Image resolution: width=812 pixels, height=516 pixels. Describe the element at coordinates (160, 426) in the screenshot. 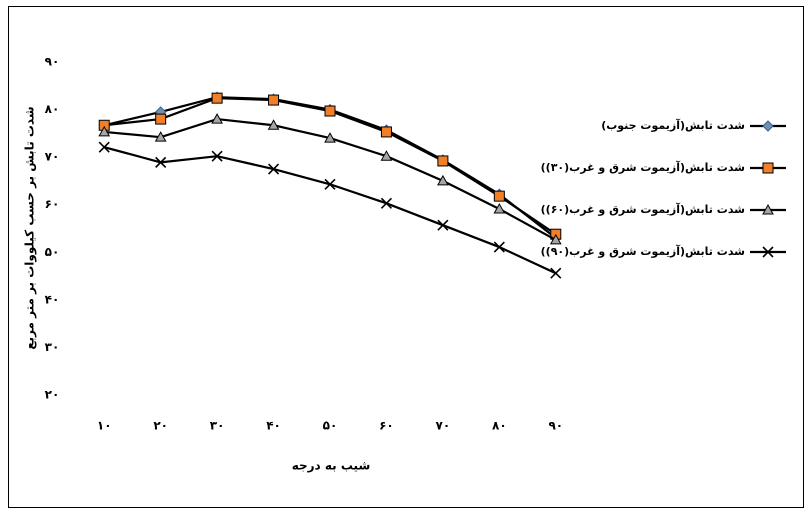

I see `x-tick-label: ۲۰` at that location.